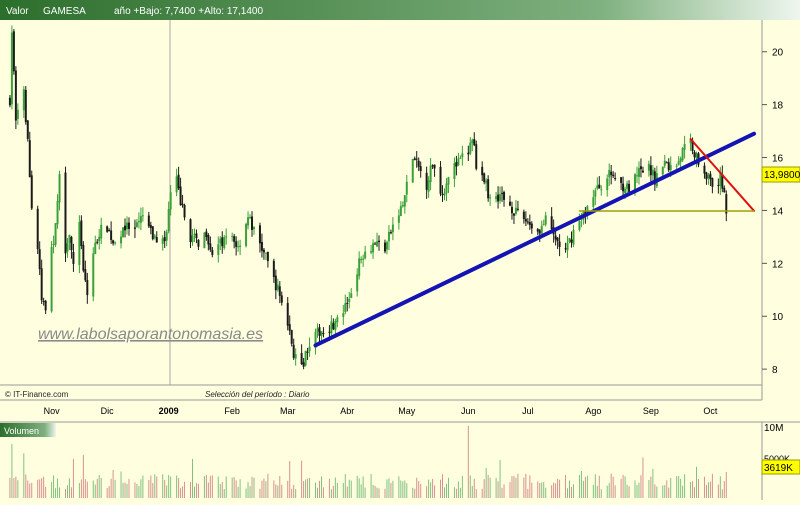 The image size is (800, 505). I want to click on volume-label-bar, so click(28, 430).